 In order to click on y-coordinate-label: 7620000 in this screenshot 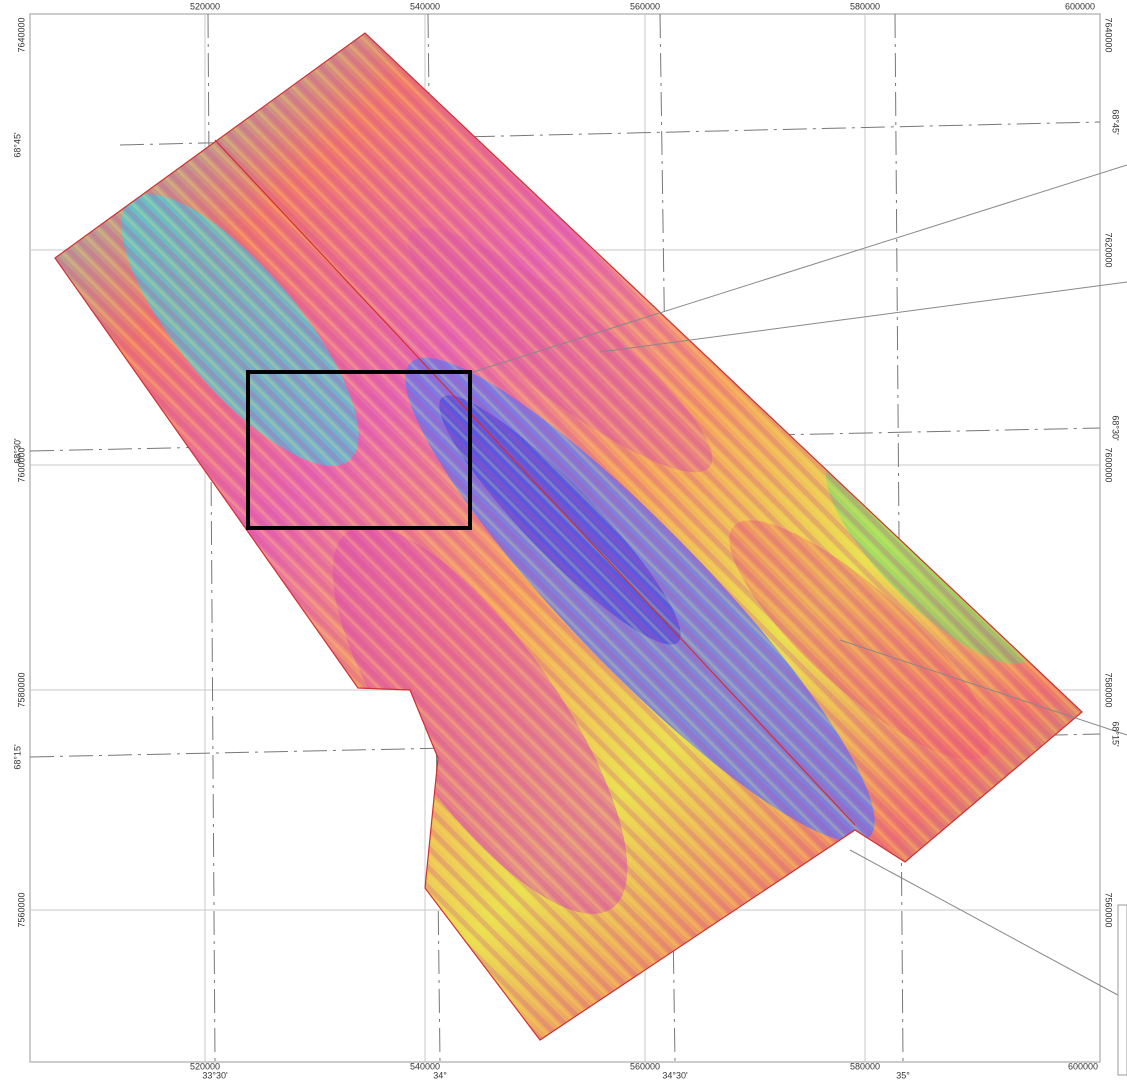, I will do `click(1109, 249)`.